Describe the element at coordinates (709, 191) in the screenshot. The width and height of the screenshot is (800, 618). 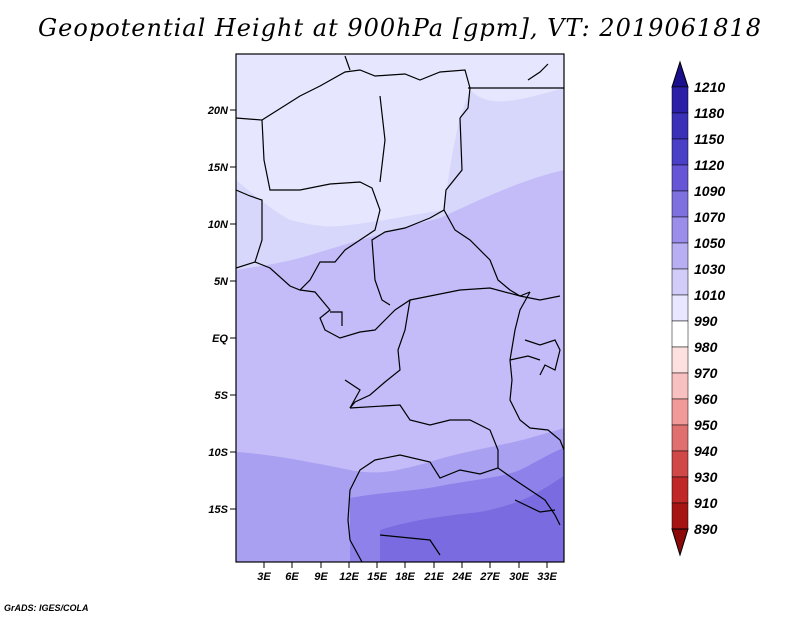
I see `colorbar-level-label: 1090` at that location.